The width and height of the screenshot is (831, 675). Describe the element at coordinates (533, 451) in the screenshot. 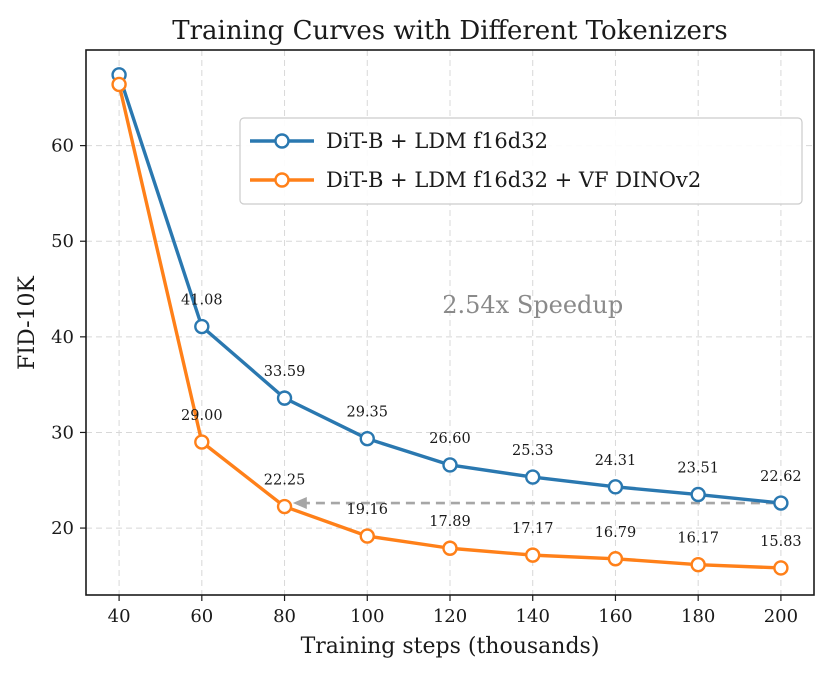

I see `data-label: 25.33` at that location.